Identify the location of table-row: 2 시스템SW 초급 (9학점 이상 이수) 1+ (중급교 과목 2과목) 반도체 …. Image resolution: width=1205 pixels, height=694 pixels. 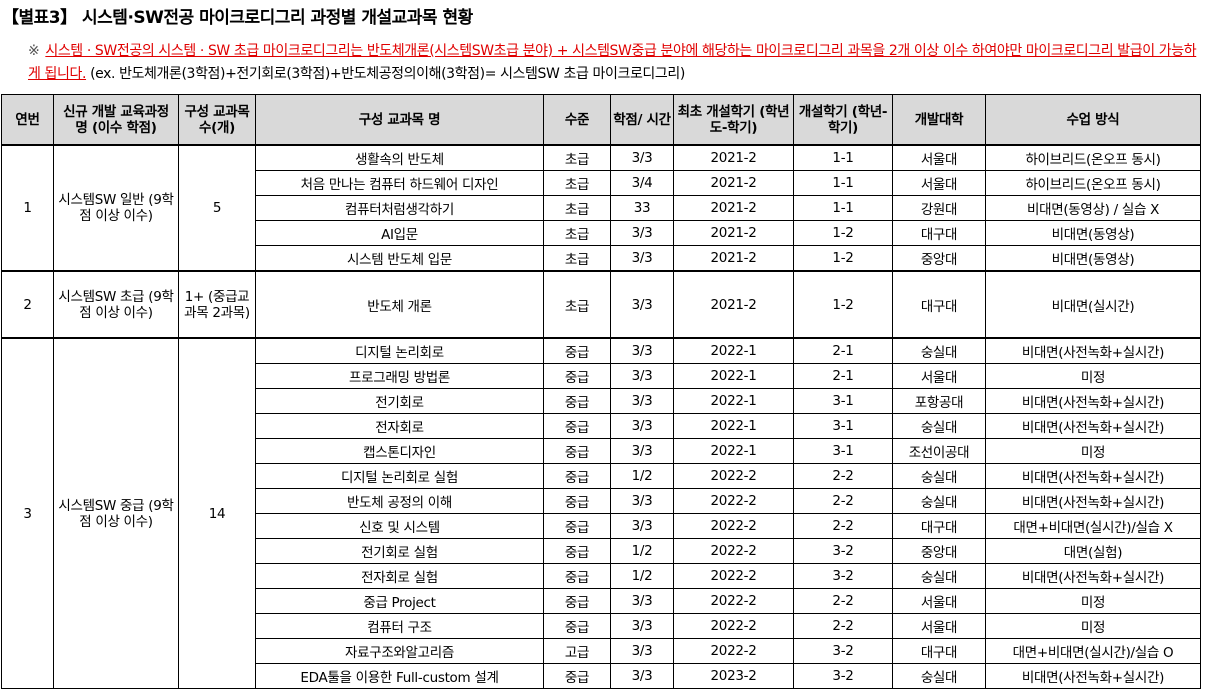
(601, 304).